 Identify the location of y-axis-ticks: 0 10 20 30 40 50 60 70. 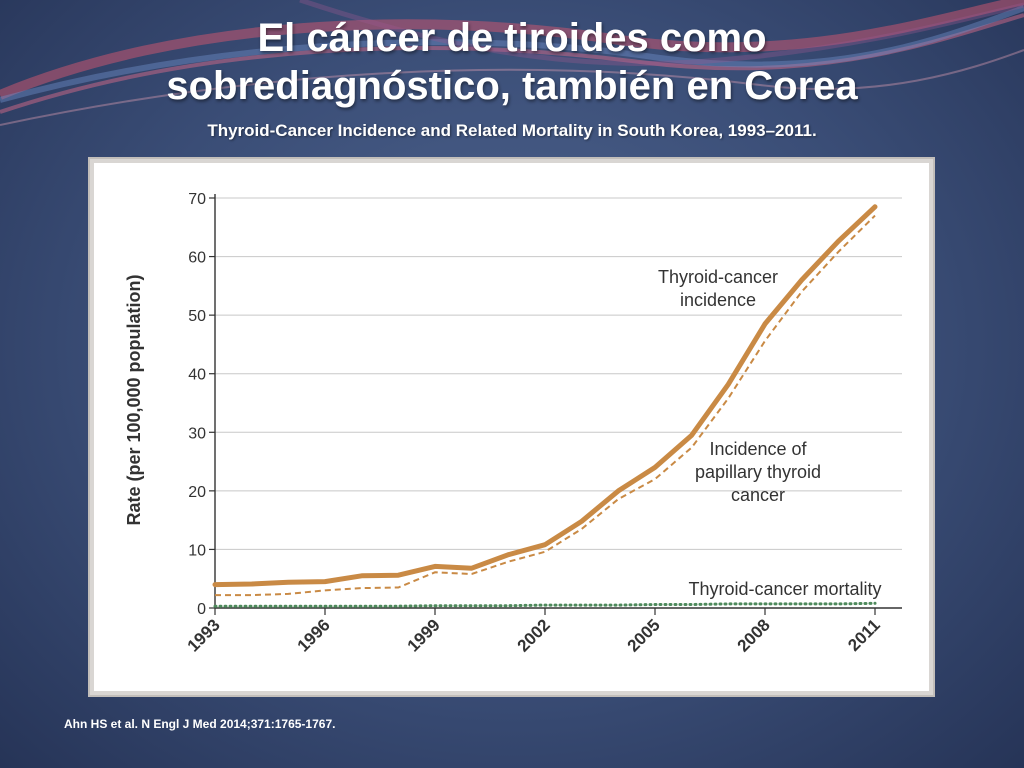
(201, 404).